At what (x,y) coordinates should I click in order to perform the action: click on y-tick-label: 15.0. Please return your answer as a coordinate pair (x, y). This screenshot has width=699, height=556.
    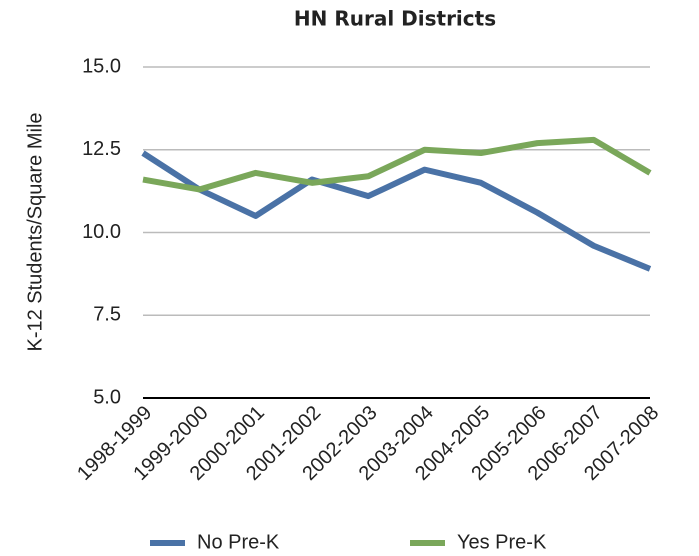
    Looking at the image, I should click on (101, 66).